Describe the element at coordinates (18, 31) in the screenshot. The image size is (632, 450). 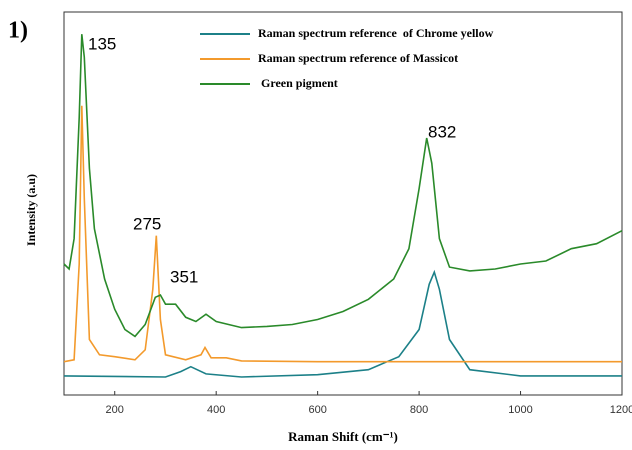
I see `panel-label: 1)` at that location.